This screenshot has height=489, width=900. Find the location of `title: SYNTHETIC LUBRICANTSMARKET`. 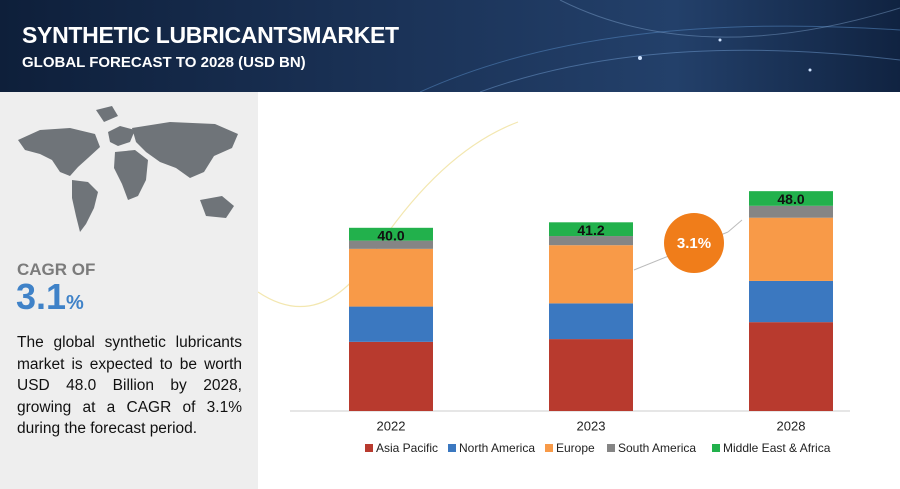

title: SYNTHETIC LUBRICANTSMARKET is located at coordinates (210, 35).